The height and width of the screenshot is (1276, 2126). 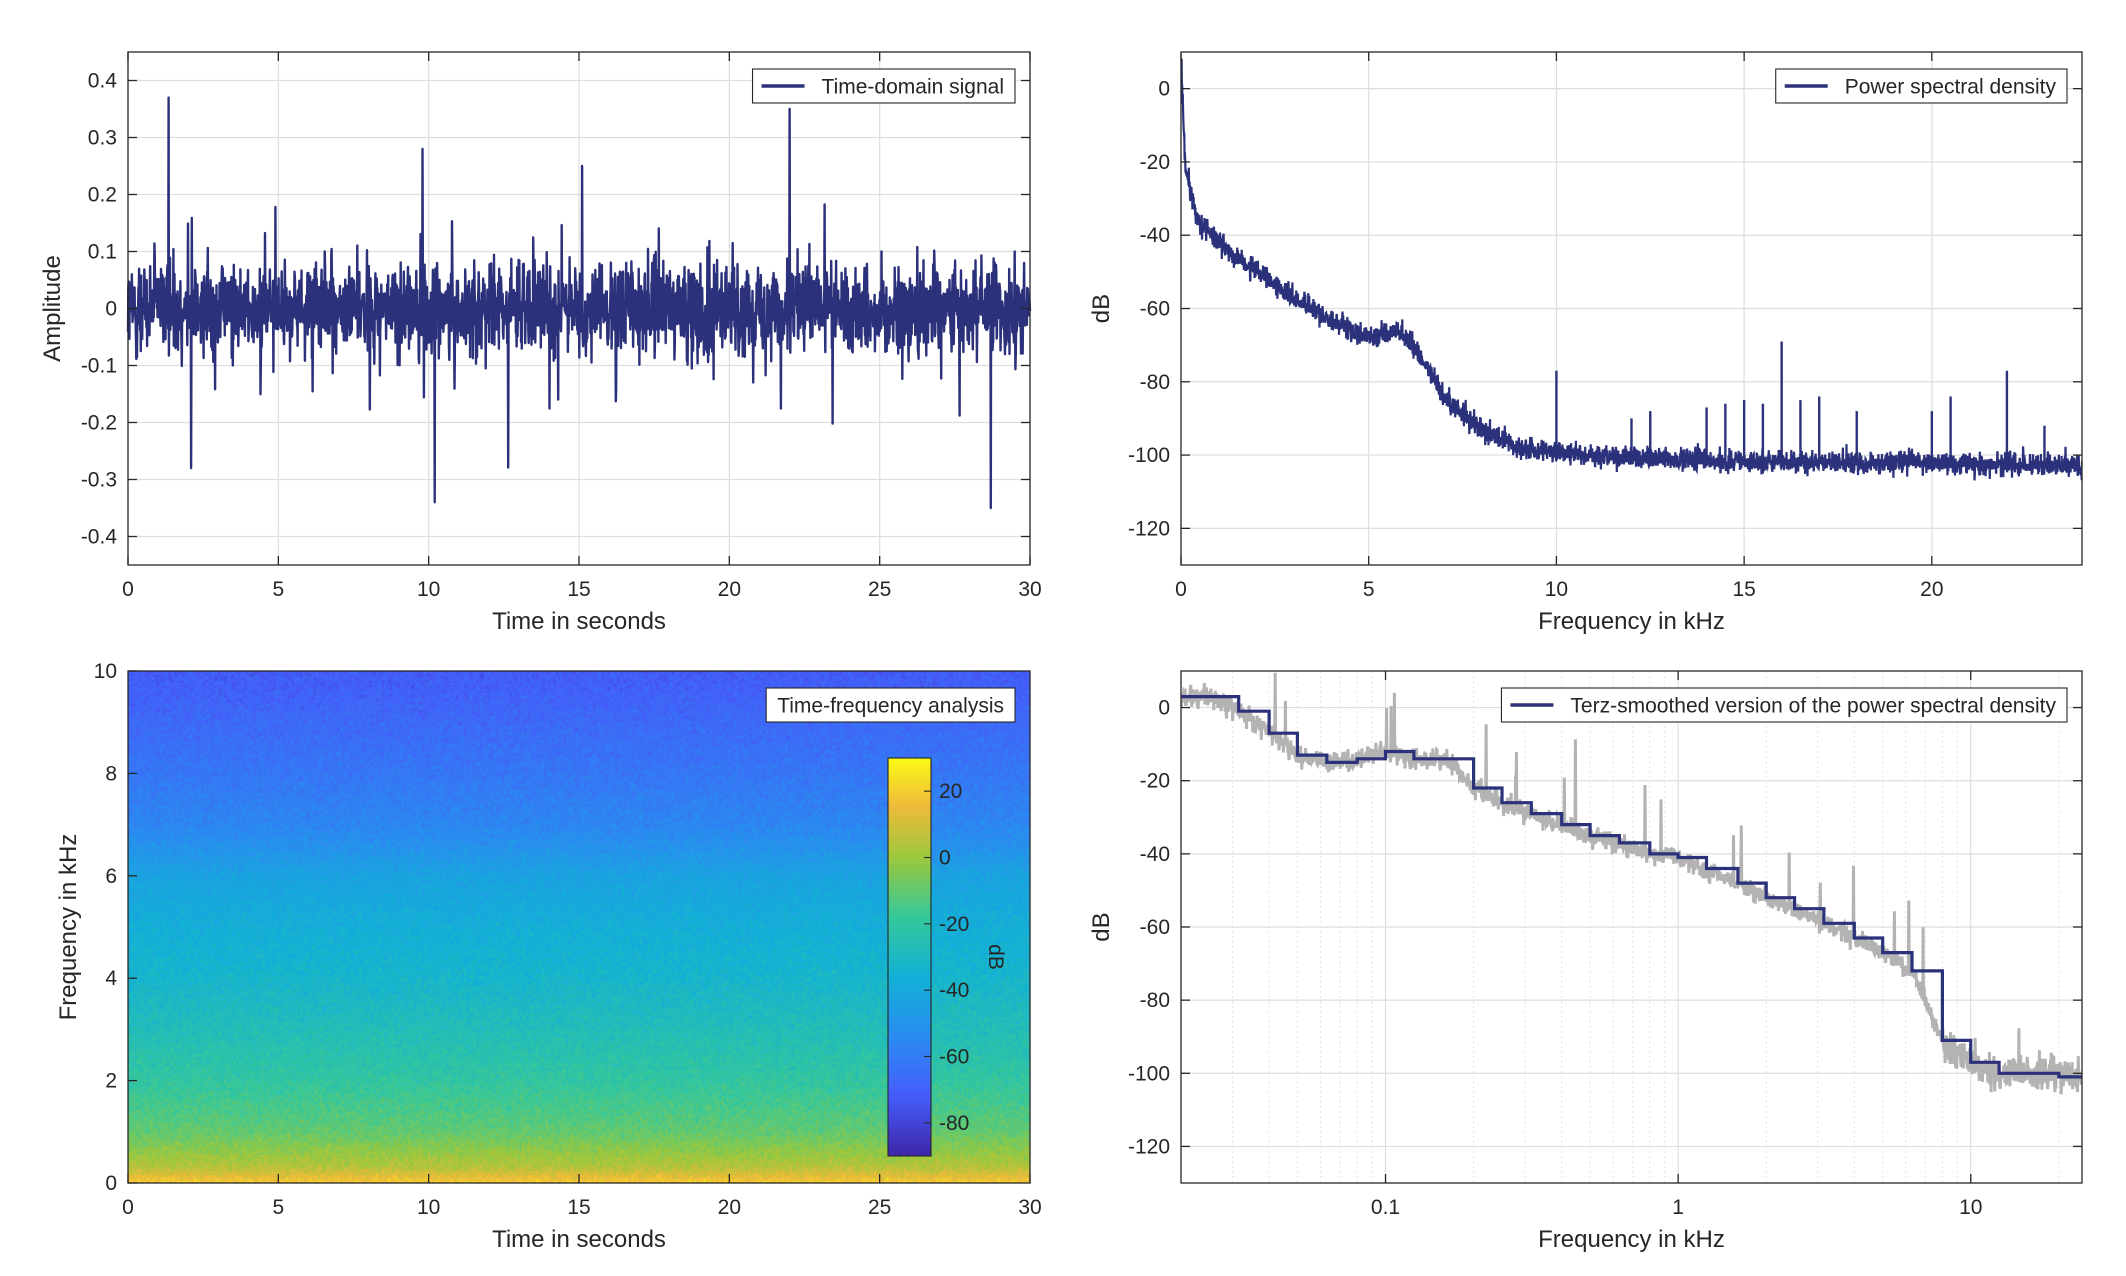 What do you see at coordinates (102, 138) in the screenshot?
I see `y-tick-label: 0.3` at bounding box center [102, 138].